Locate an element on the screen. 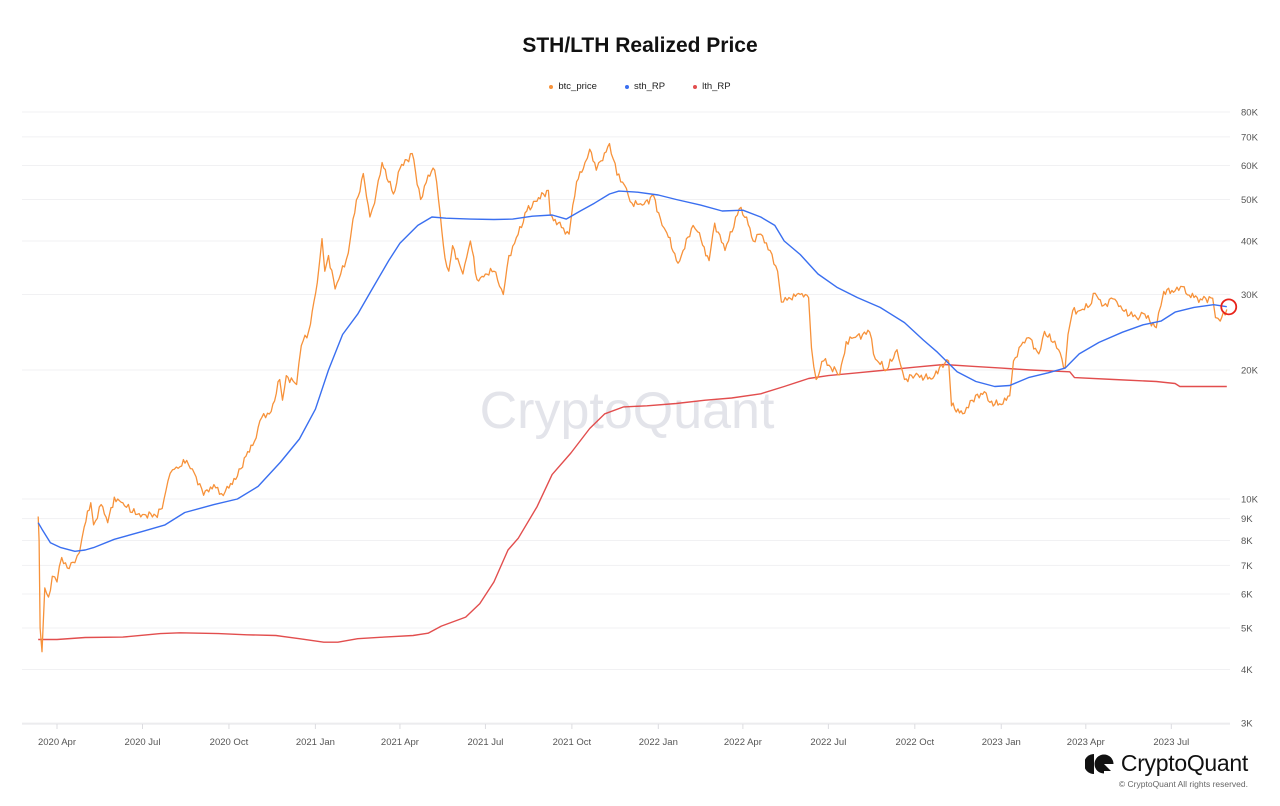 Image resolution: width=1280 pixels, height=806 pixels. y-tick-label: 30K is located at coordinates (1250, 295).